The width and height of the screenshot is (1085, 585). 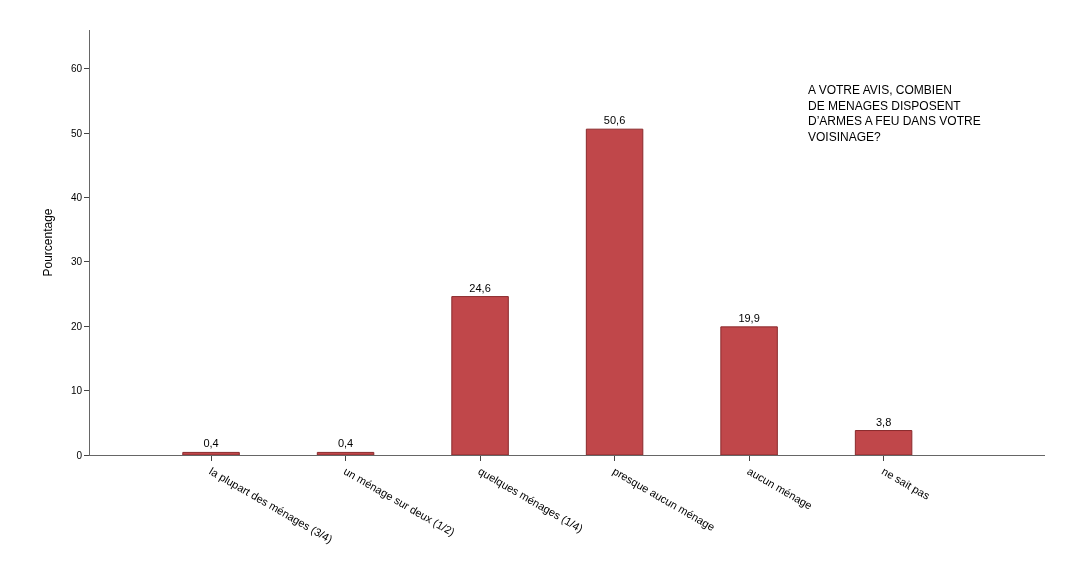 I want to click on y-tick-label: 50, so click(x=76, y=133).